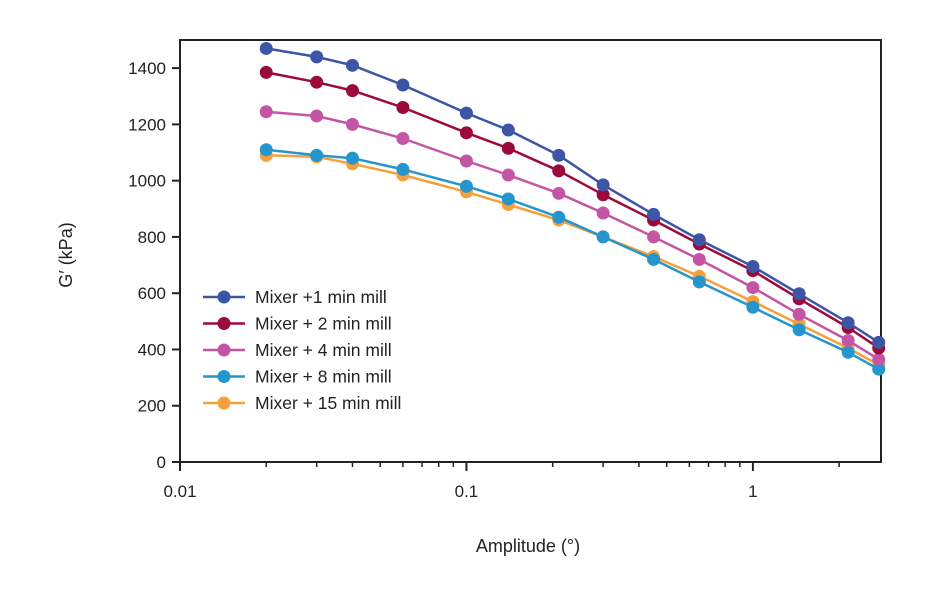 Image resolution: width=936 pixels, height=595 pixels. I want to click on y-tick-label: 400, so click(152, 349).